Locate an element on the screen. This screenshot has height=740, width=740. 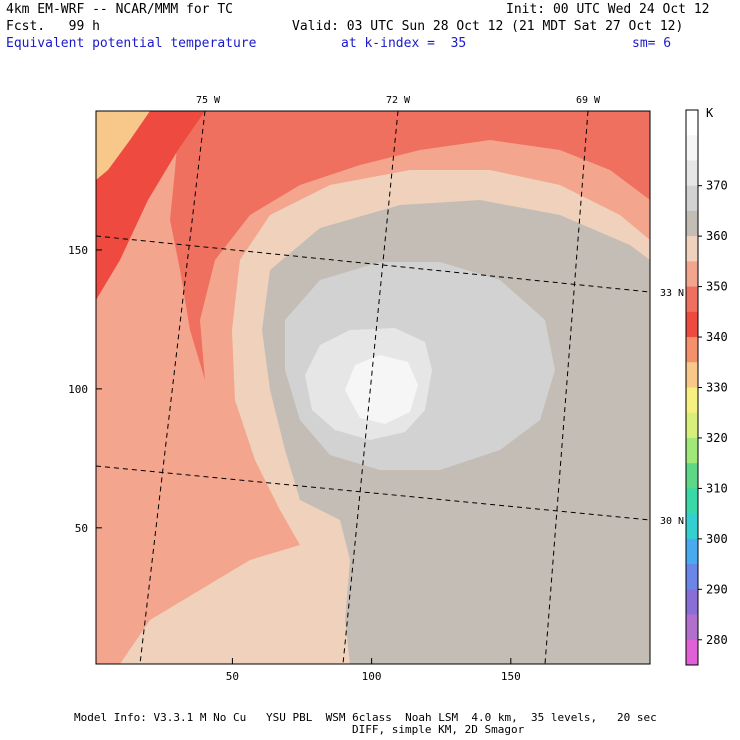
lon-label: 75 W is located at coordinates (208, 100).